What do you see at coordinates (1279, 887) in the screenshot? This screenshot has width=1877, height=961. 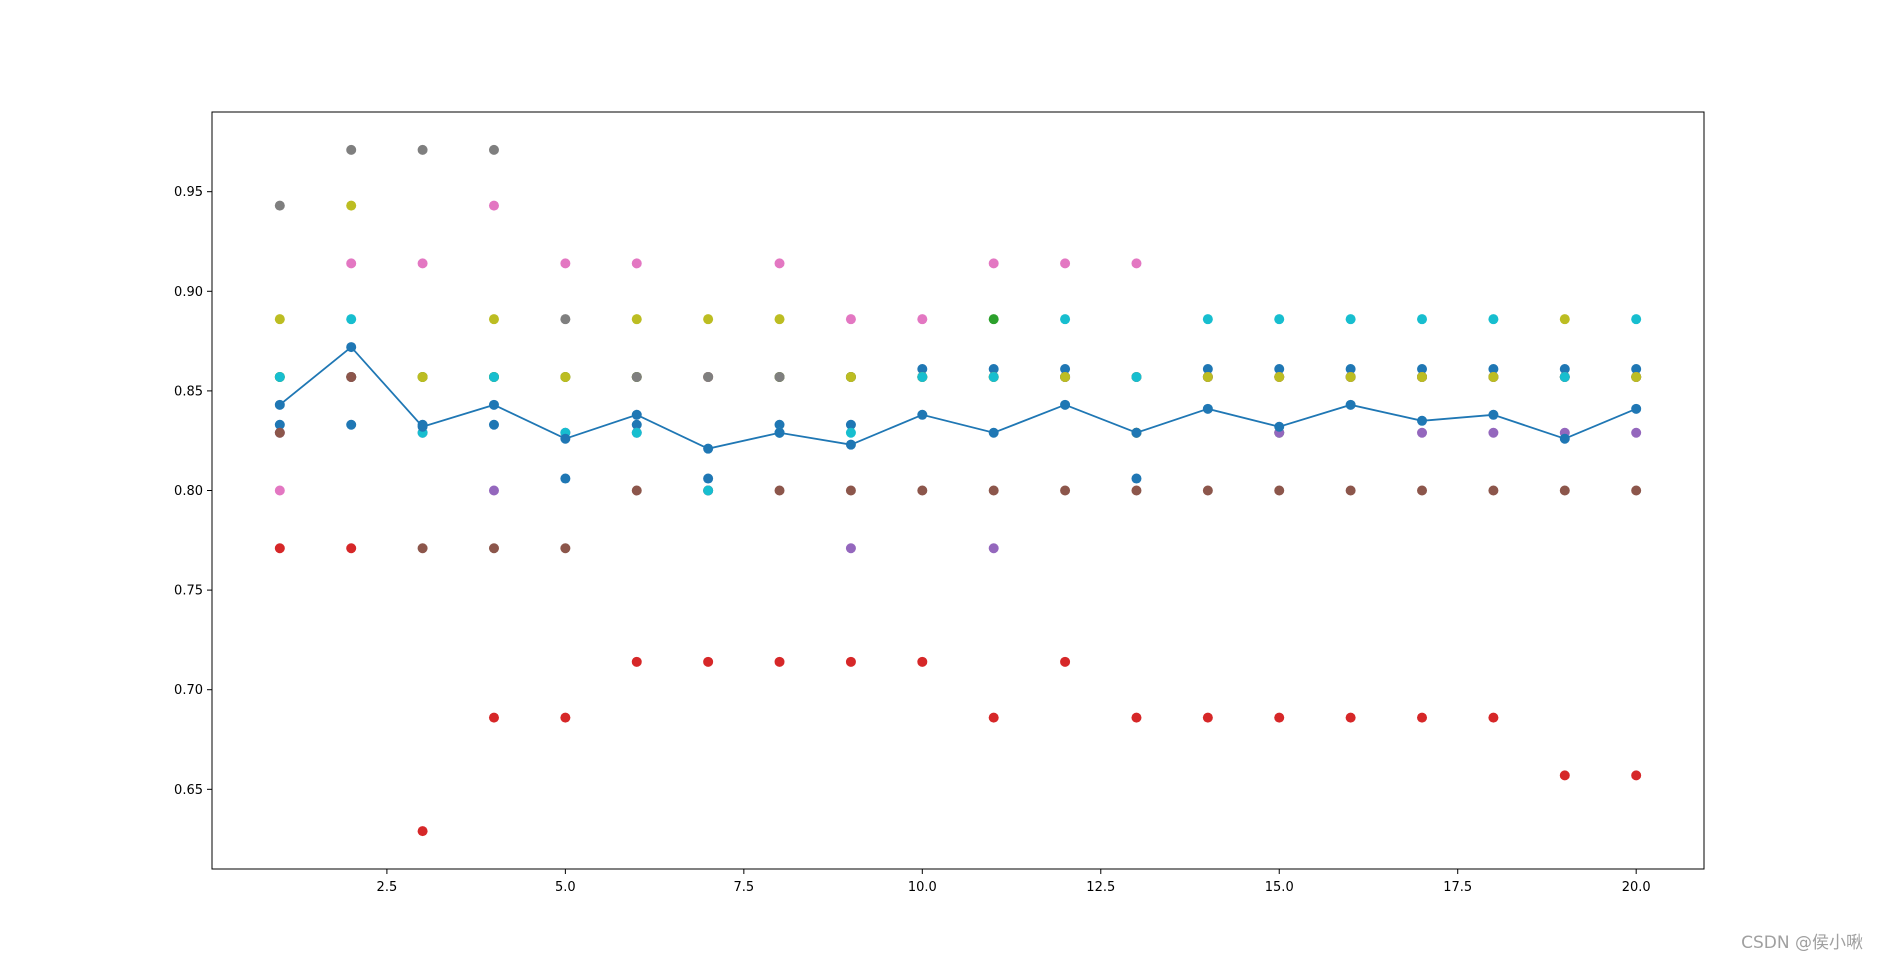 I see `x-tick-label: 15.0` at bounding box center [1279, 887].